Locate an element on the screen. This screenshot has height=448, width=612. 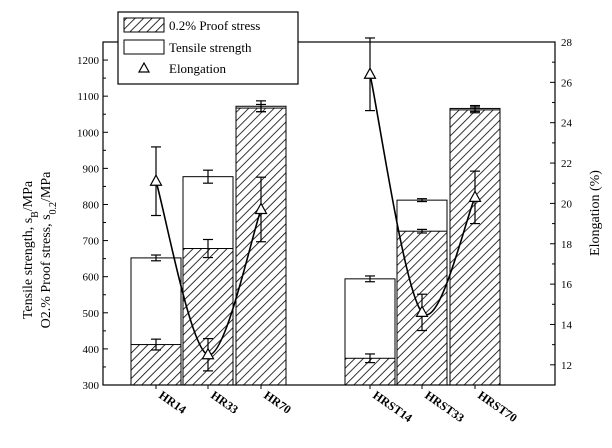
left-tick-label: 300 is located at coordinates (91, 386).